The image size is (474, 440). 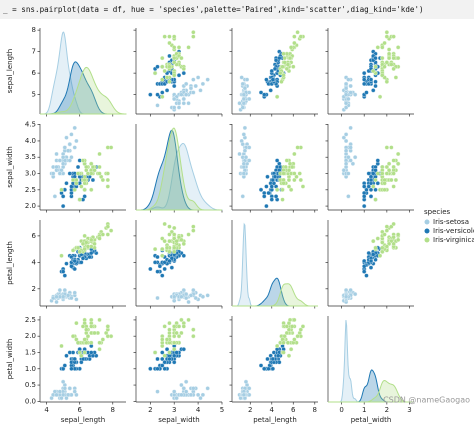 What do you see at coordinates (222, 410) in the screenshot?
I see `x-tick-label: 5` at bounding box center [222, 410].